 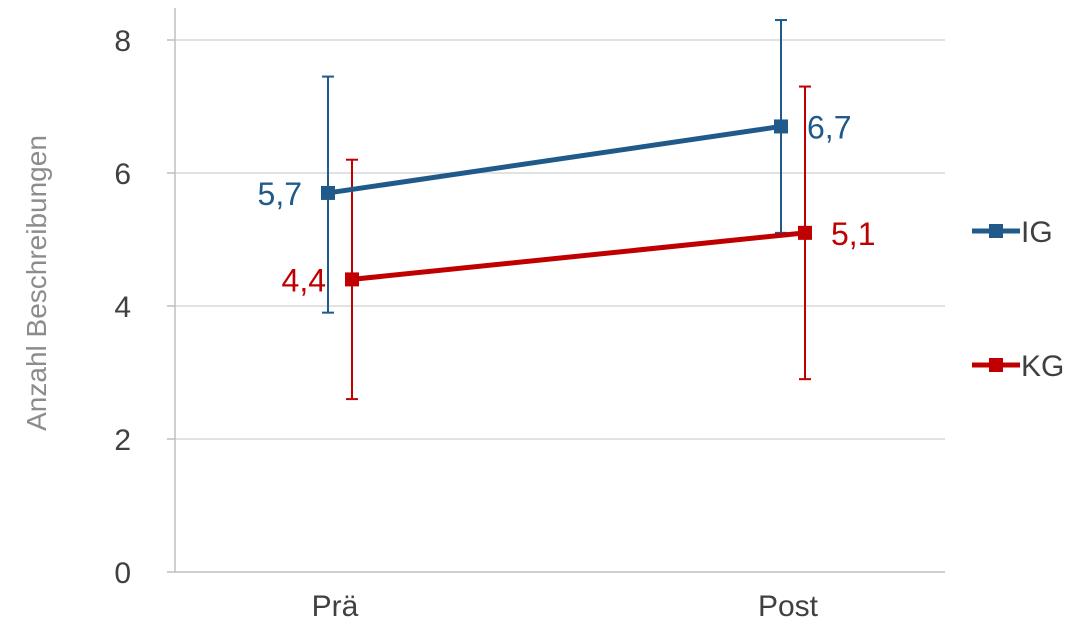 I want to click on y-tick-labels: 0 2 4 6 8, so click(x=122, y=307).